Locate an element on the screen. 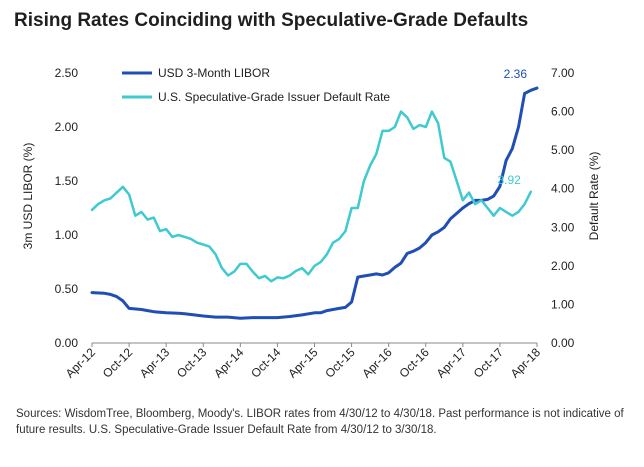 The width and height of the screenshot is (644, 467). x-tick-label: Oct-13 is located at coordinates (192, 363).